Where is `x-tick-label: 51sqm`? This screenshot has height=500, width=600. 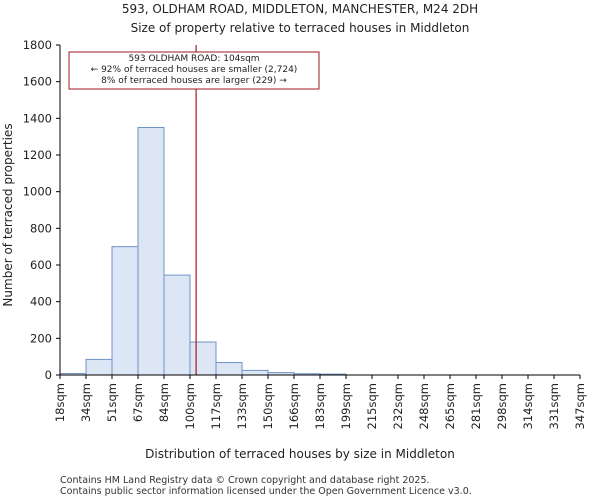
x-tick-label: 51sqm is located at coordinates (112, 402).